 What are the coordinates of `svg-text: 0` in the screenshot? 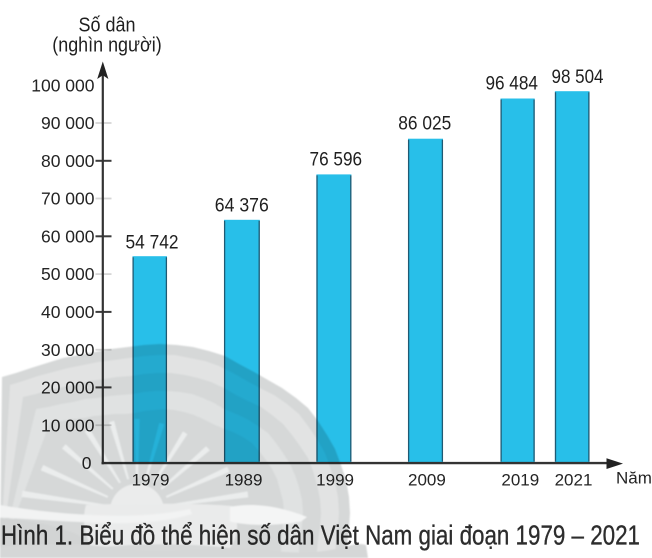 It's located at (87, 463).